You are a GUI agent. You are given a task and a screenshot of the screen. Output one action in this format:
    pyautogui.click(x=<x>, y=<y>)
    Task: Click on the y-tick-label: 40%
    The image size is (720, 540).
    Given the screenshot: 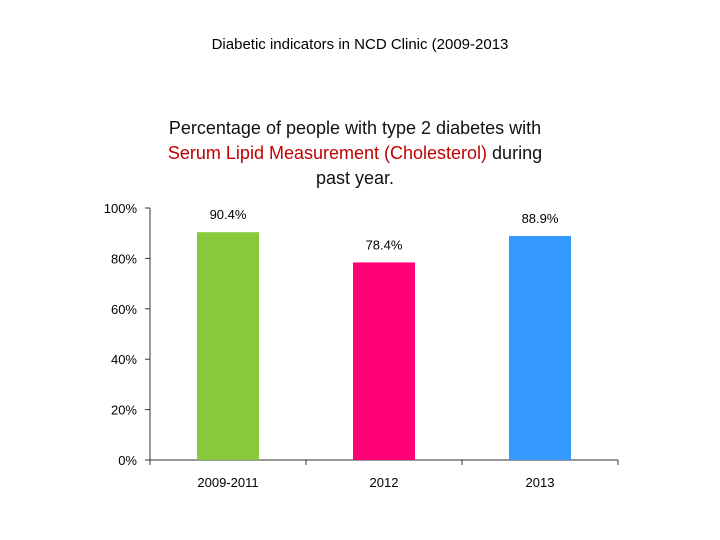 What is the action you would take?
    pyautogui.click(x=124, y=359)
    